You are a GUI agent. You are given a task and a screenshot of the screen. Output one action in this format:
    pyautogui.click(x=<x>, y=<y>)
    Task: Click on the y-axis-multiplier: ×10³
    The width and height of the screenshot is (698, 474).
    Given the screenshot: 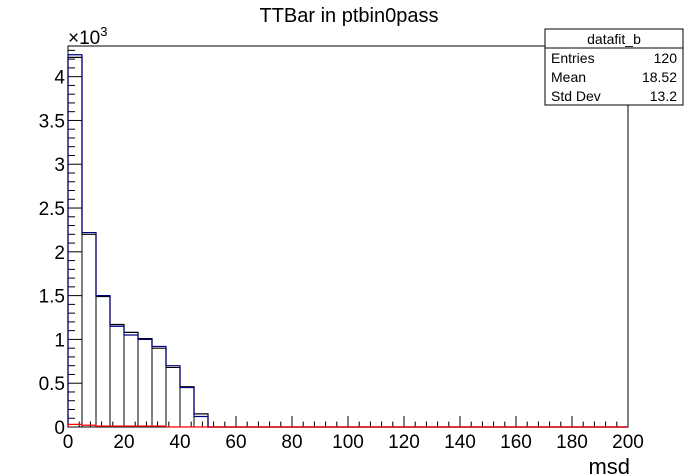 What is the action you would take?
    pyautogui.click(x=87, y=36)
    